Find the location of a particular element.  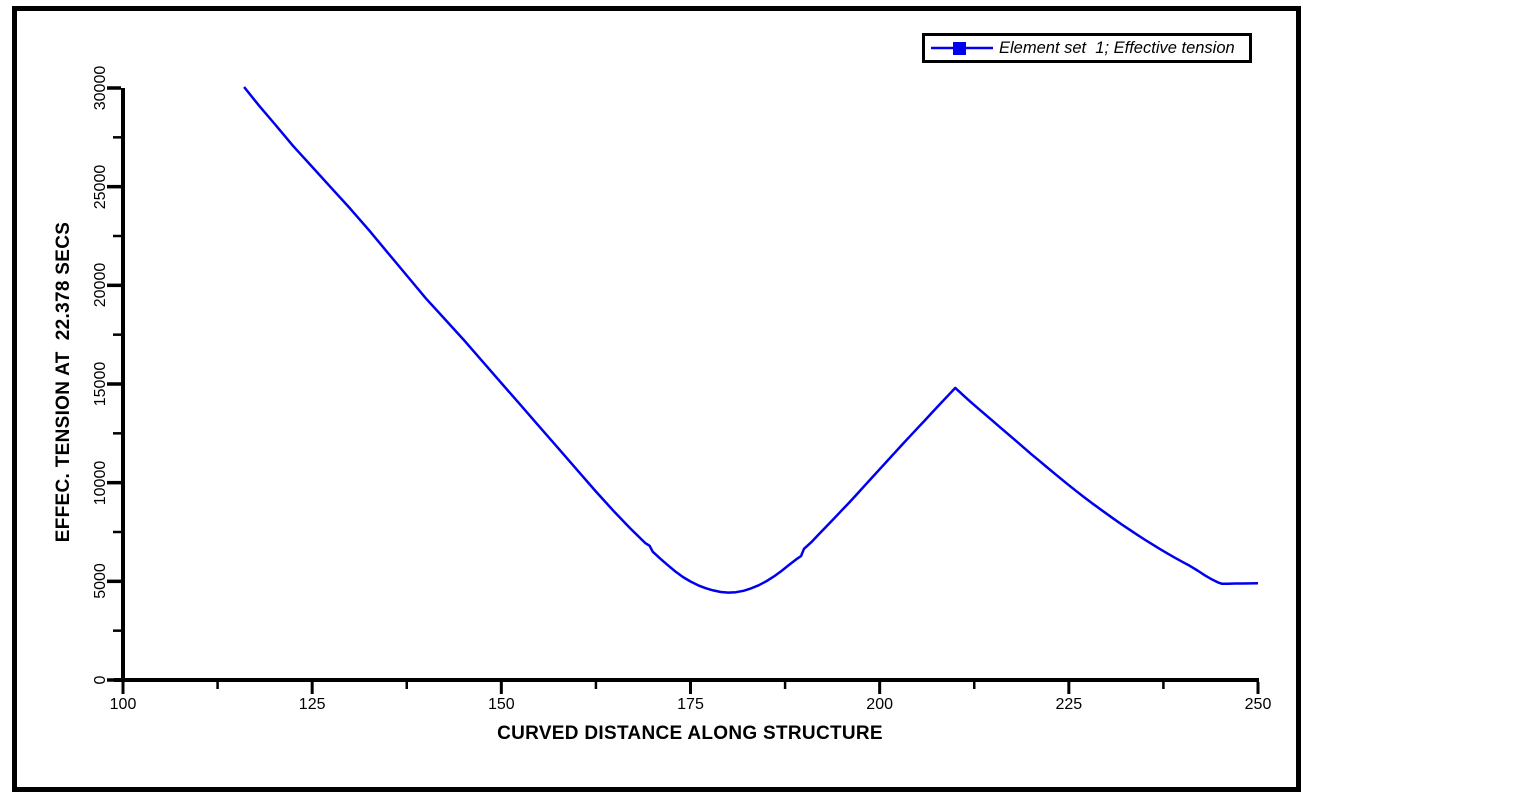

x-tick-label: 125 is located at coordinates (312, 704).